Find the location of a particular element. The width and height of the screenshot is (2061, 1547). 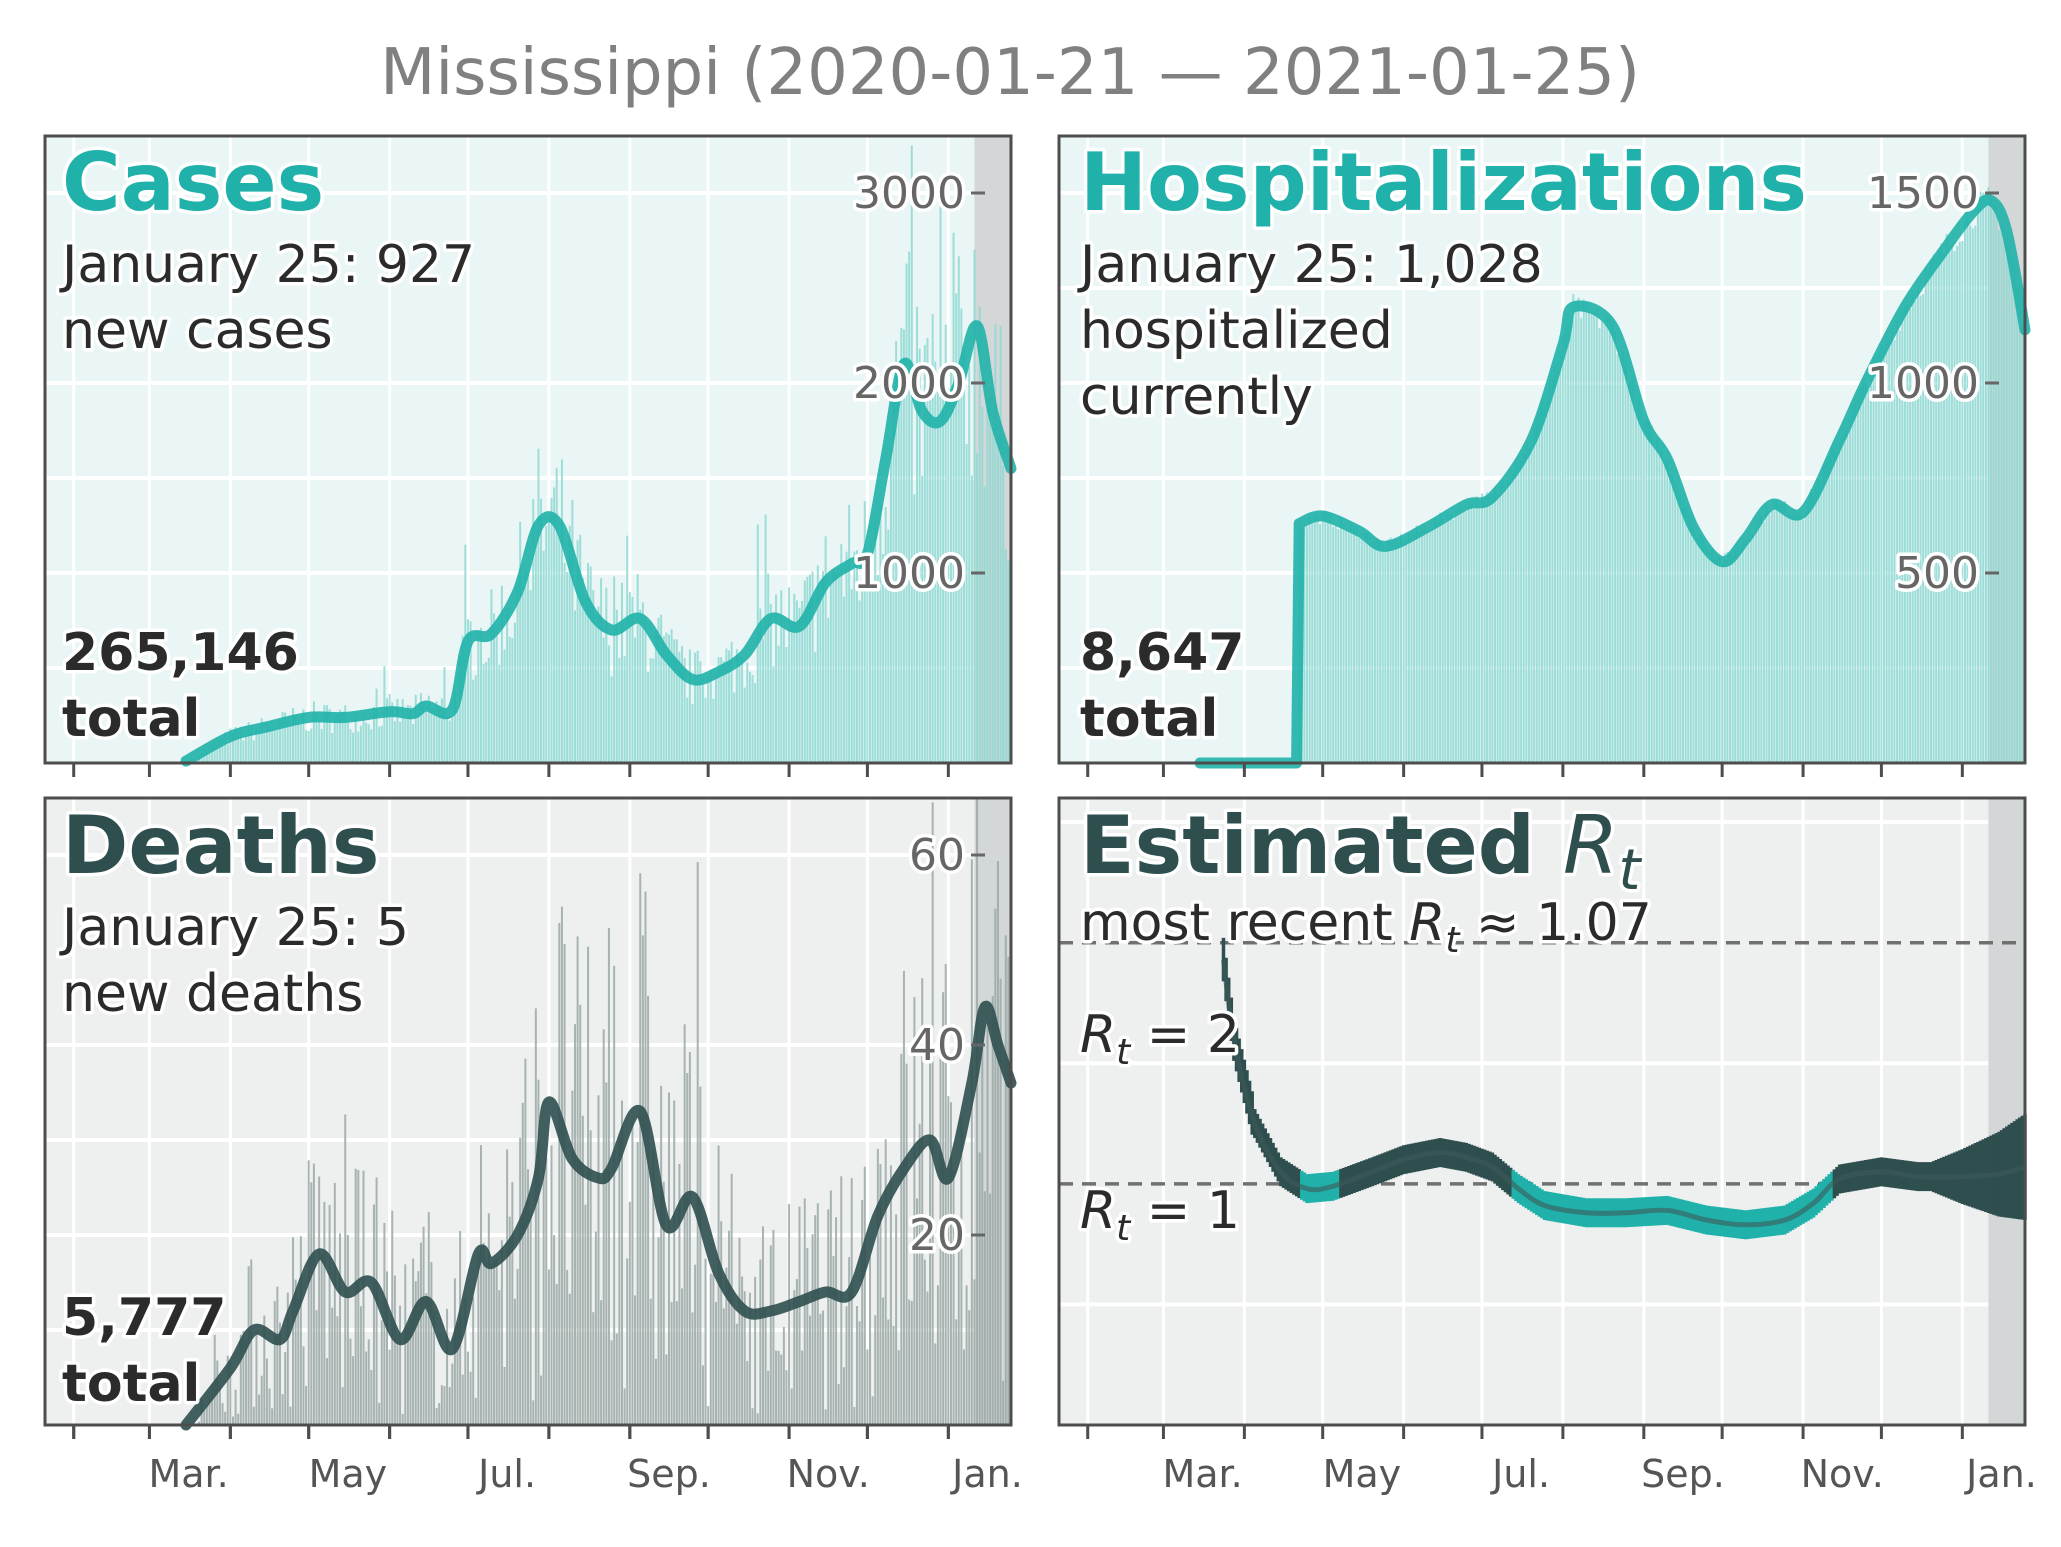

y-tick-label: 1500 is located at coordinates (1923, 193).